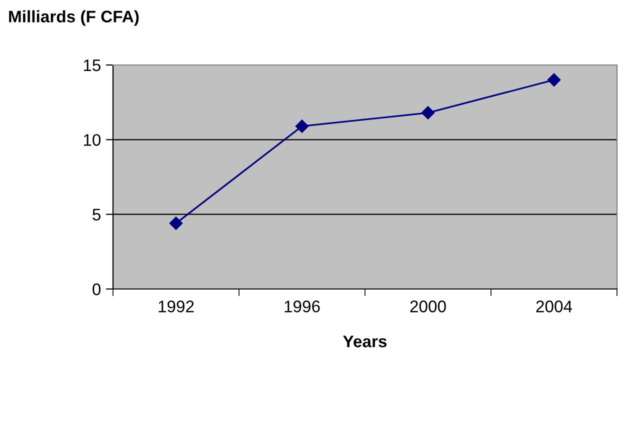 The width and height of the screenshot is (637, 421). What do you see at coordinates (96, 289) in the screenshot?
I see `y-tick-label: 0` at bounding box center [96, 289].